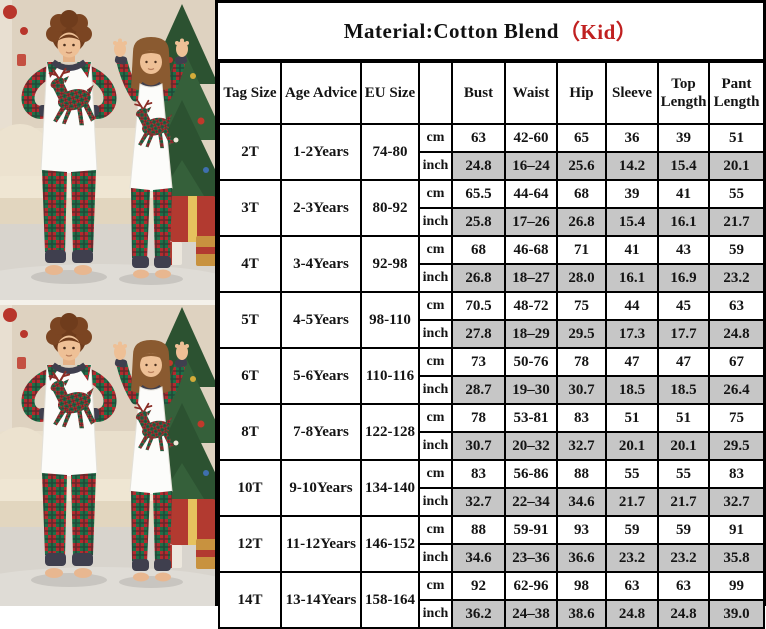 Image resolution: width=766 pixels, height=629 pixels. Describe the element at coordinates (531, 418) in the screenshot. I see `value-cell-cm: 53-81` at that location.